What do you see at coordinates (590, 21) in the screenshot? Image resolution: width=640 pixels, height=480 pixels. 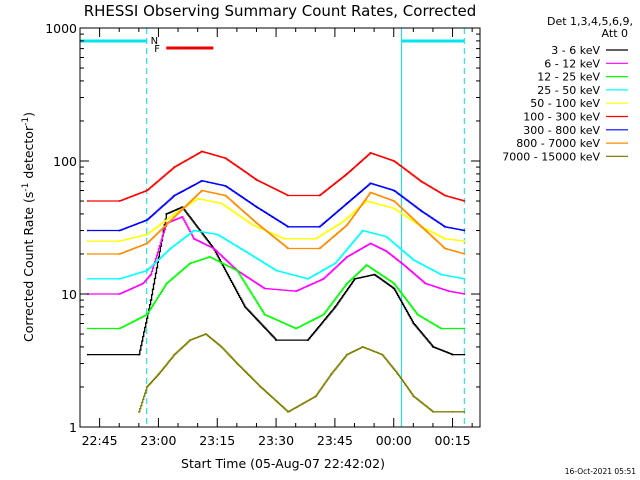 I see `legend-header-line1: Det 1,3,4,5,6,9,` at bounding box center [590, 21].